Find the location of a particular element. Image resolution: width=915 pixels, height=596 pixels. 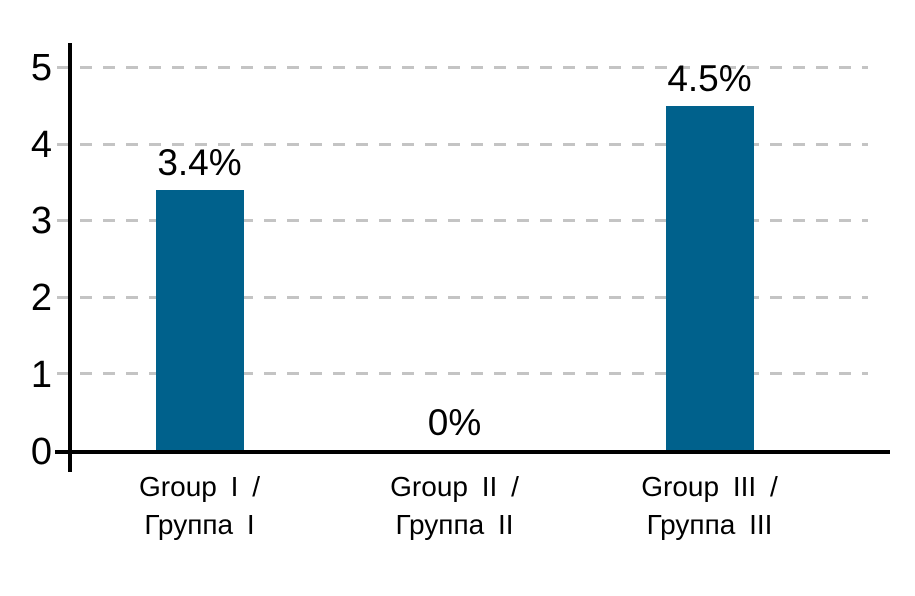

category-label-line-en: Group I / is located at coordinates (199, 486).